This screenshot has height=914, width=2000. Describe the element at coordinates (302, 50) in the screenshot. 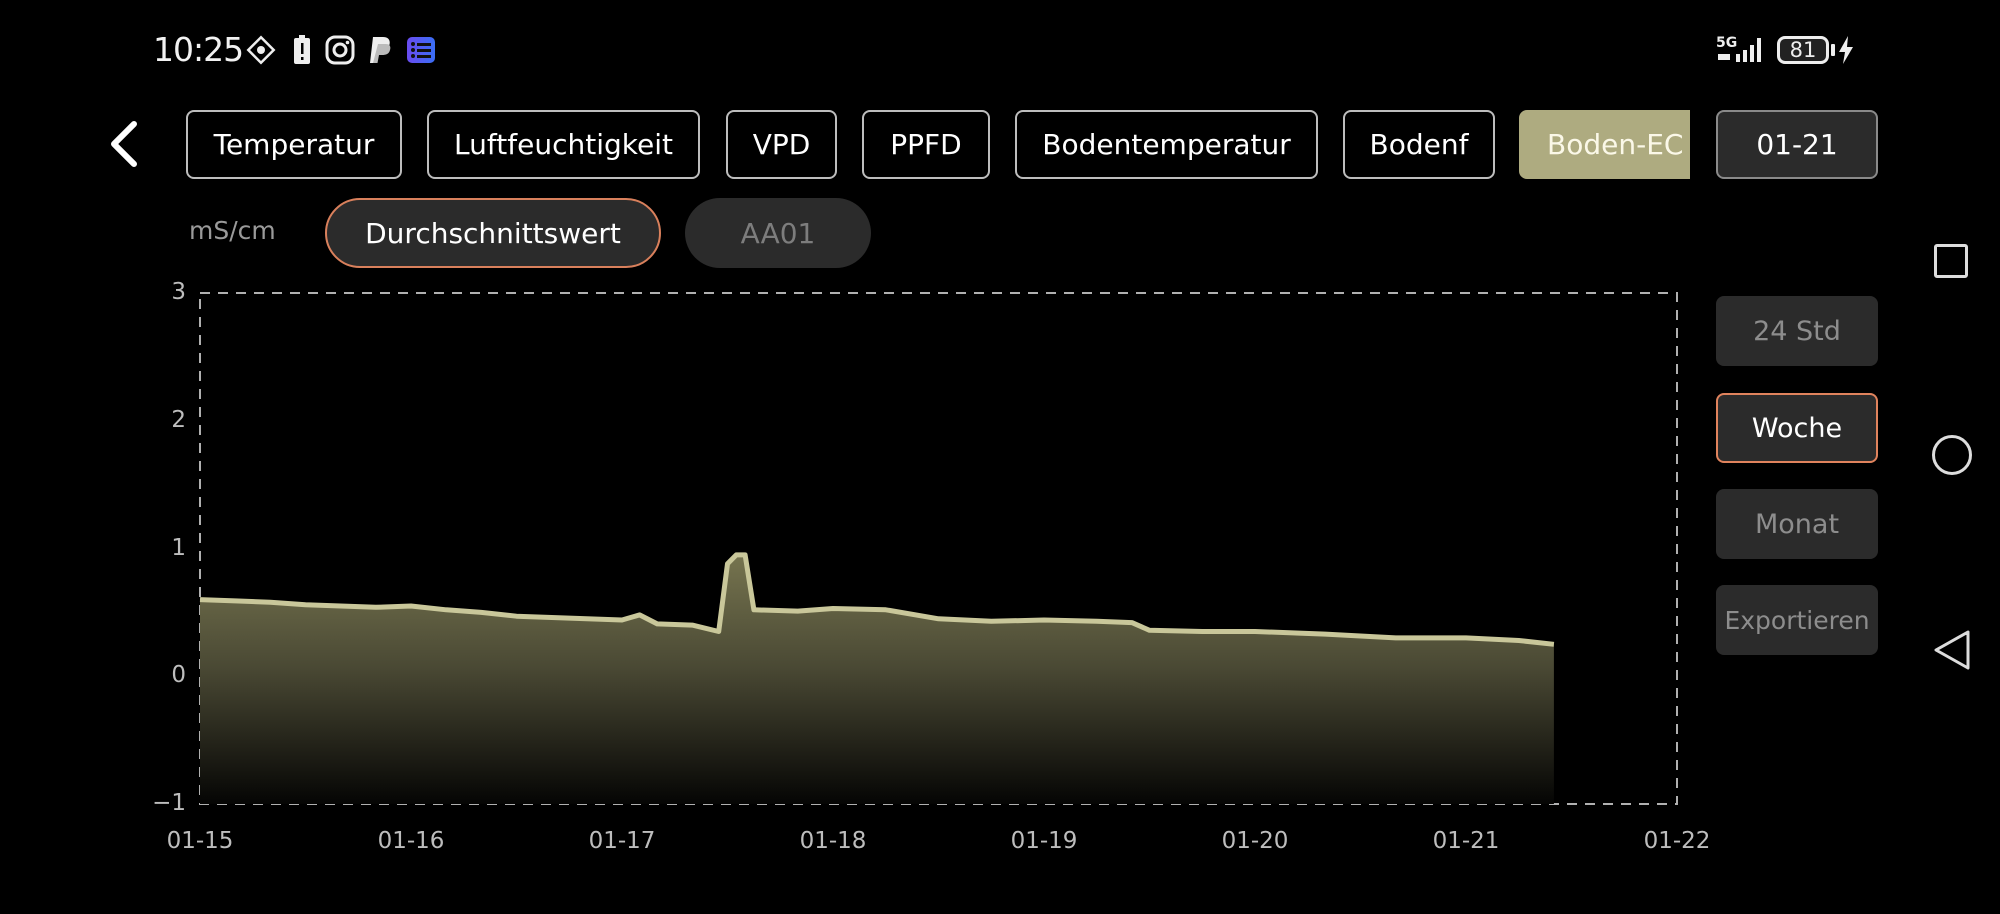

I see `battery-alert-icon` at that location.